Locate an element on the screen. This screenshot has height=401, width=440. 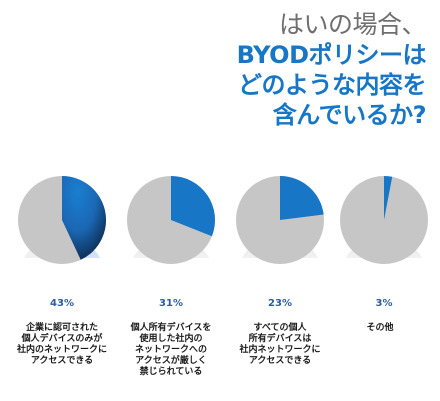
pie-label-3: すべての個人 所有デバイスは 社内ネットワークに アクセスできる is located at coordinates (280, 345).